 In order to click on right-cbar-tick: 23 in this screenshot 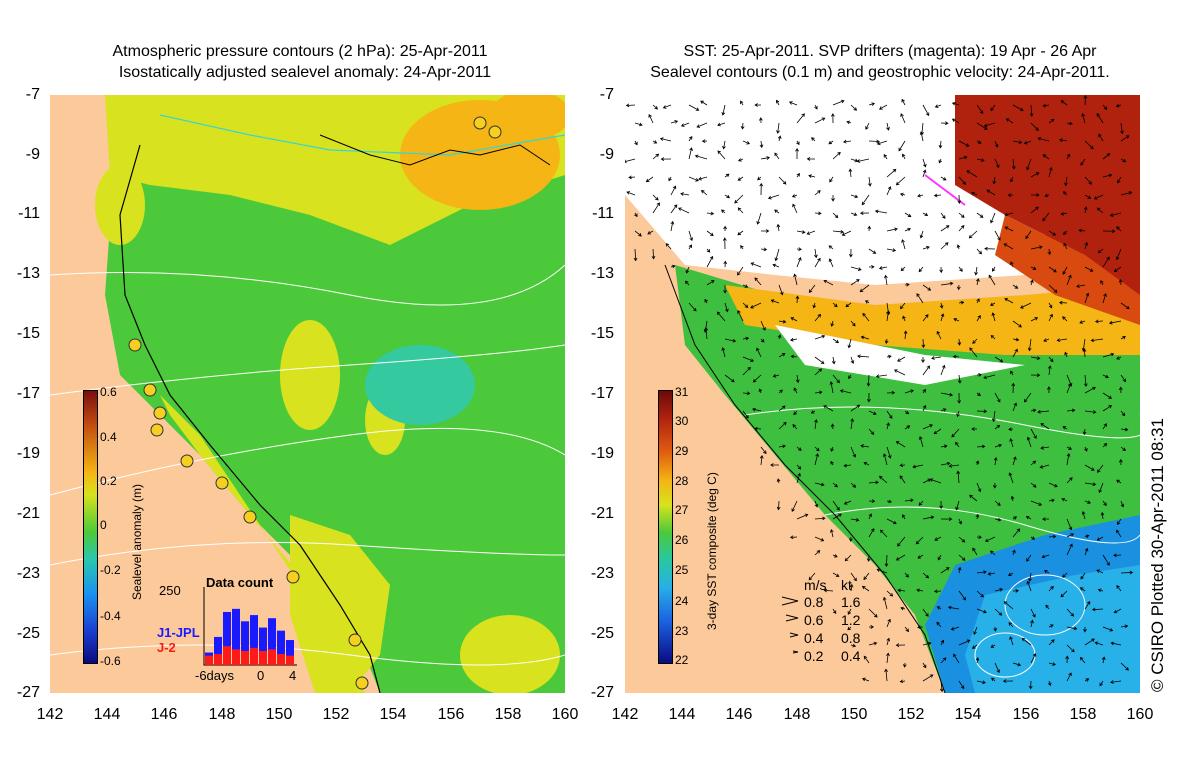, I will do `click(682, 631)`.